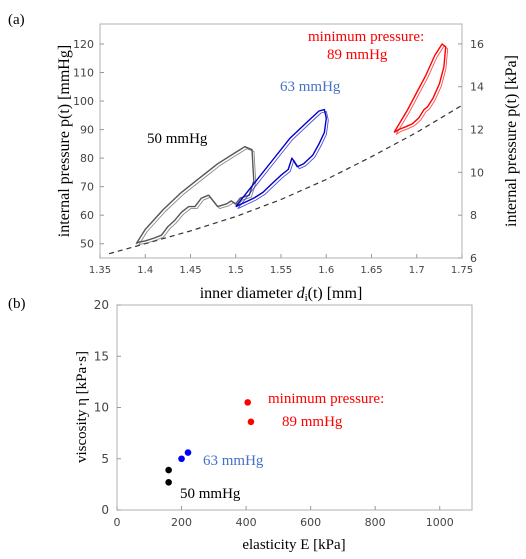 The image size is (526, 559). What do you see at coordinates (87, 158) in the screenshot?
I see `y-tick-label: 80` at bounding box center [87, 158].